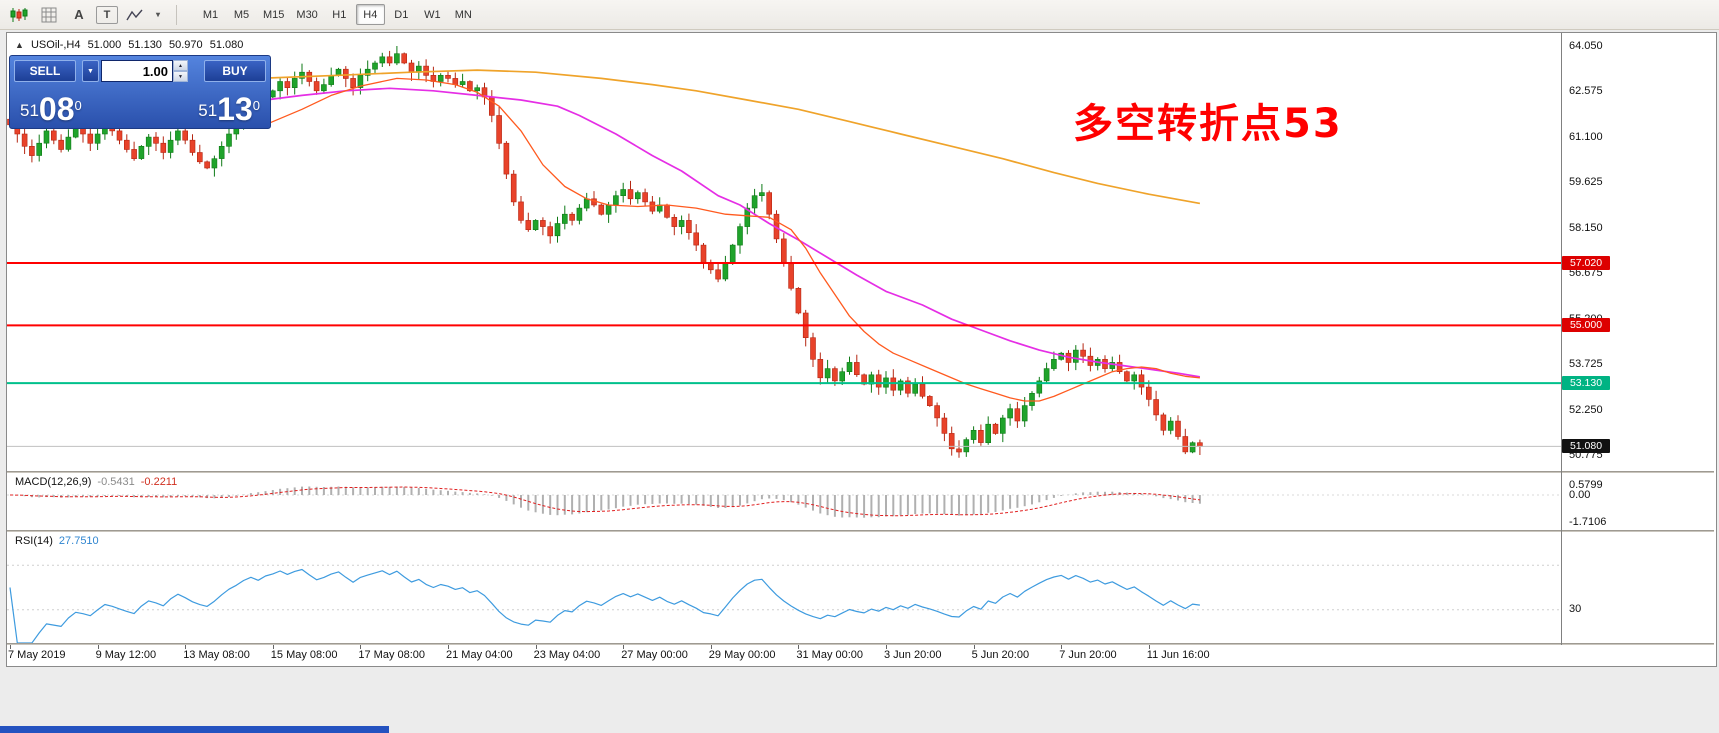 This screenshot has height=733, width=1719. What do you see at coordinates (306, 14) in the screenshot?
I see `timeframe-button-M30: M30` at bounding box center [306, 14].